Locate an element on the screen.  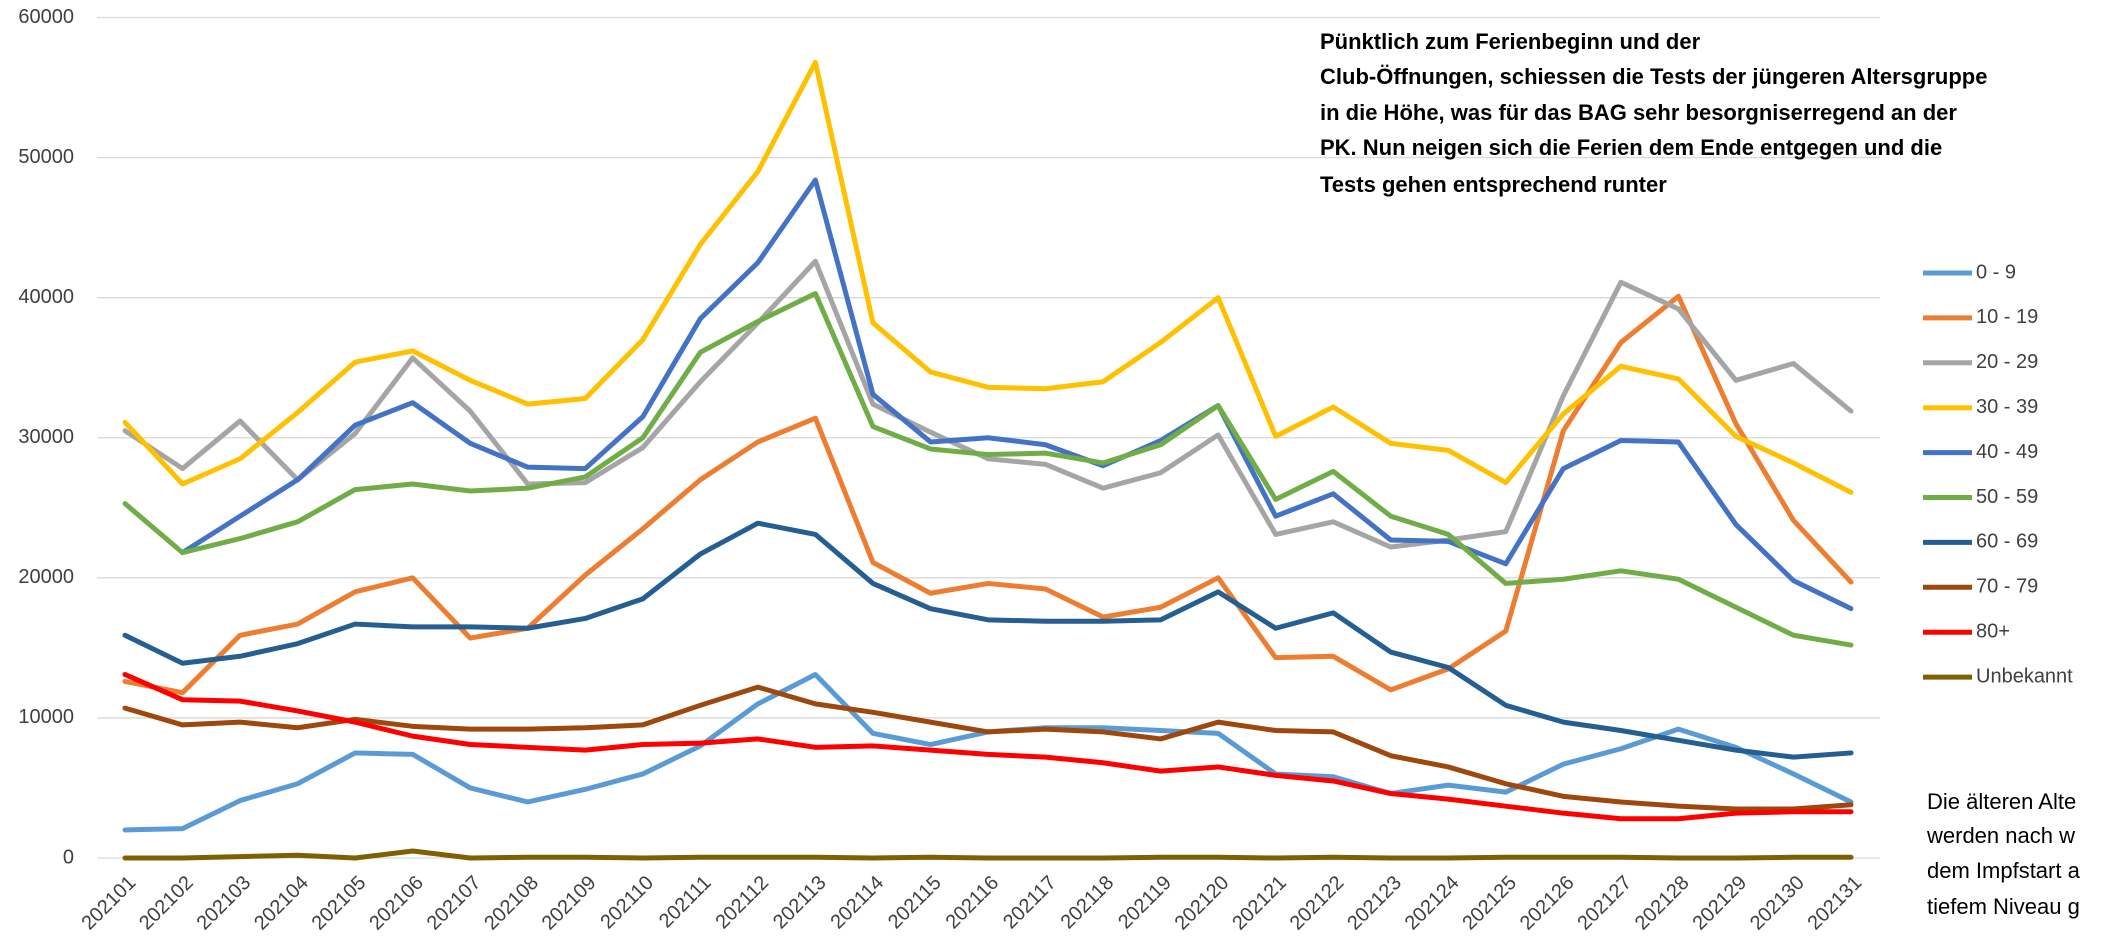
x-tick-label: 202119 is located at coordinates (1145, 903).